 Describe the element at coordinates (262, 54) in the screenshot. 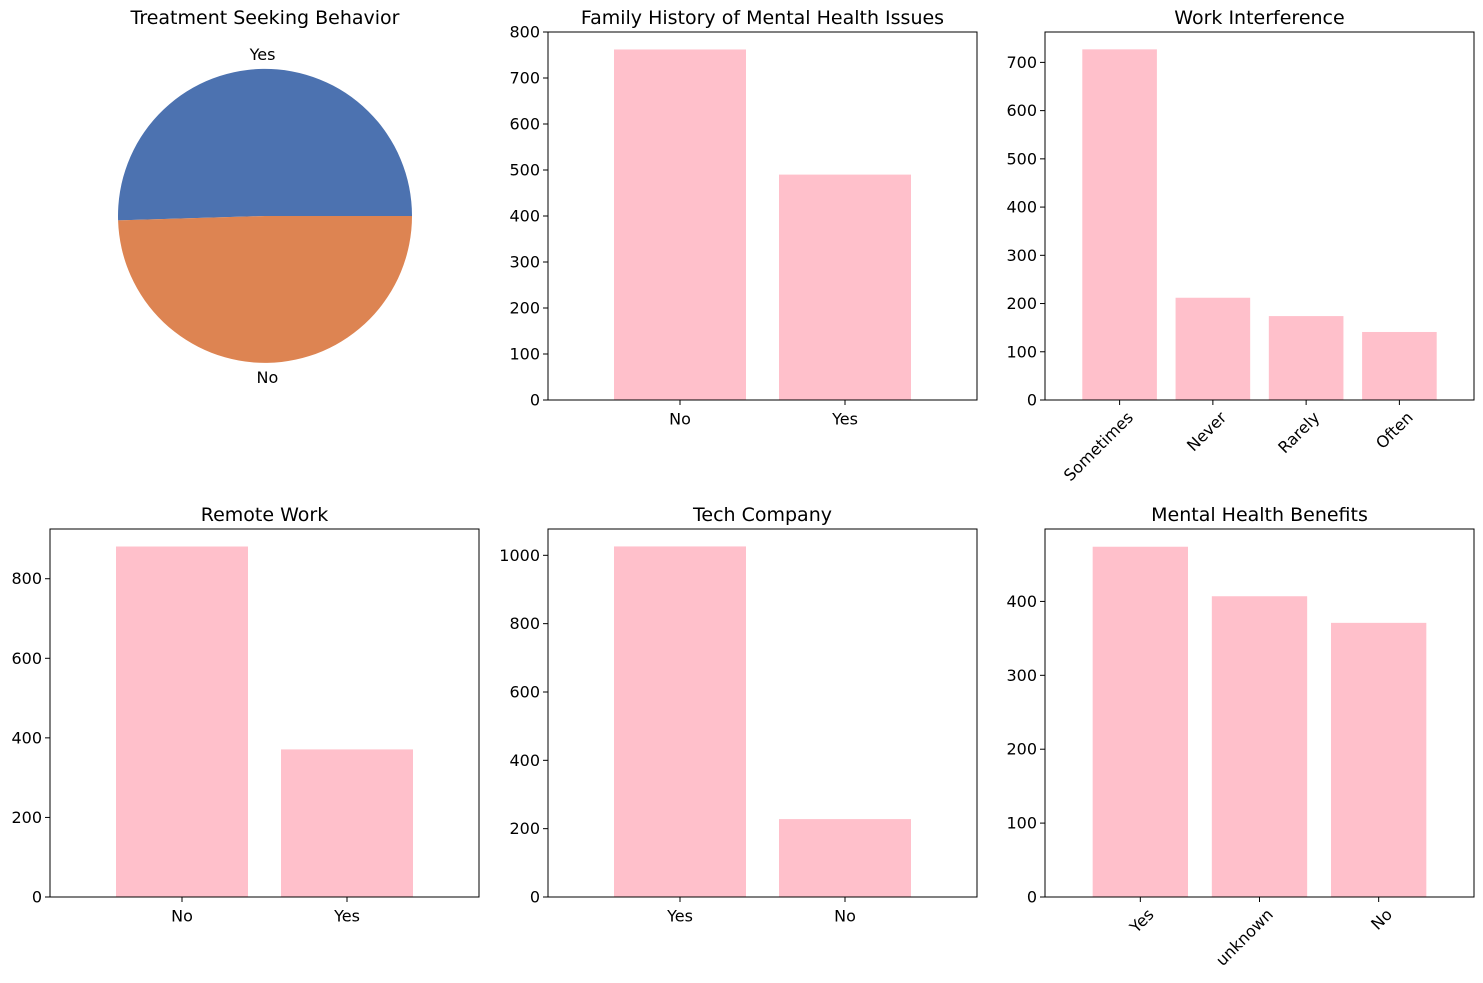

I see `pie-label: Yes` at that location.